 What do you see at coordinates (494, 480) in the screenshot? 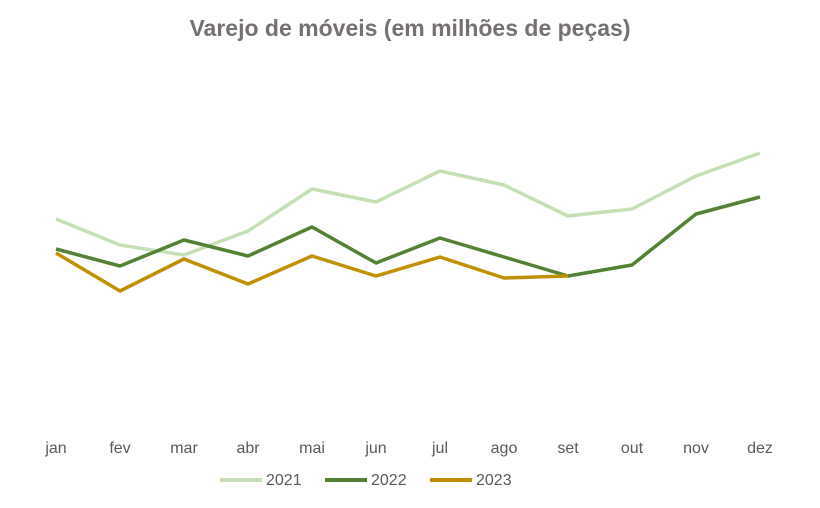
I see `legend-label: 2023` at bounding box center [494, 480].